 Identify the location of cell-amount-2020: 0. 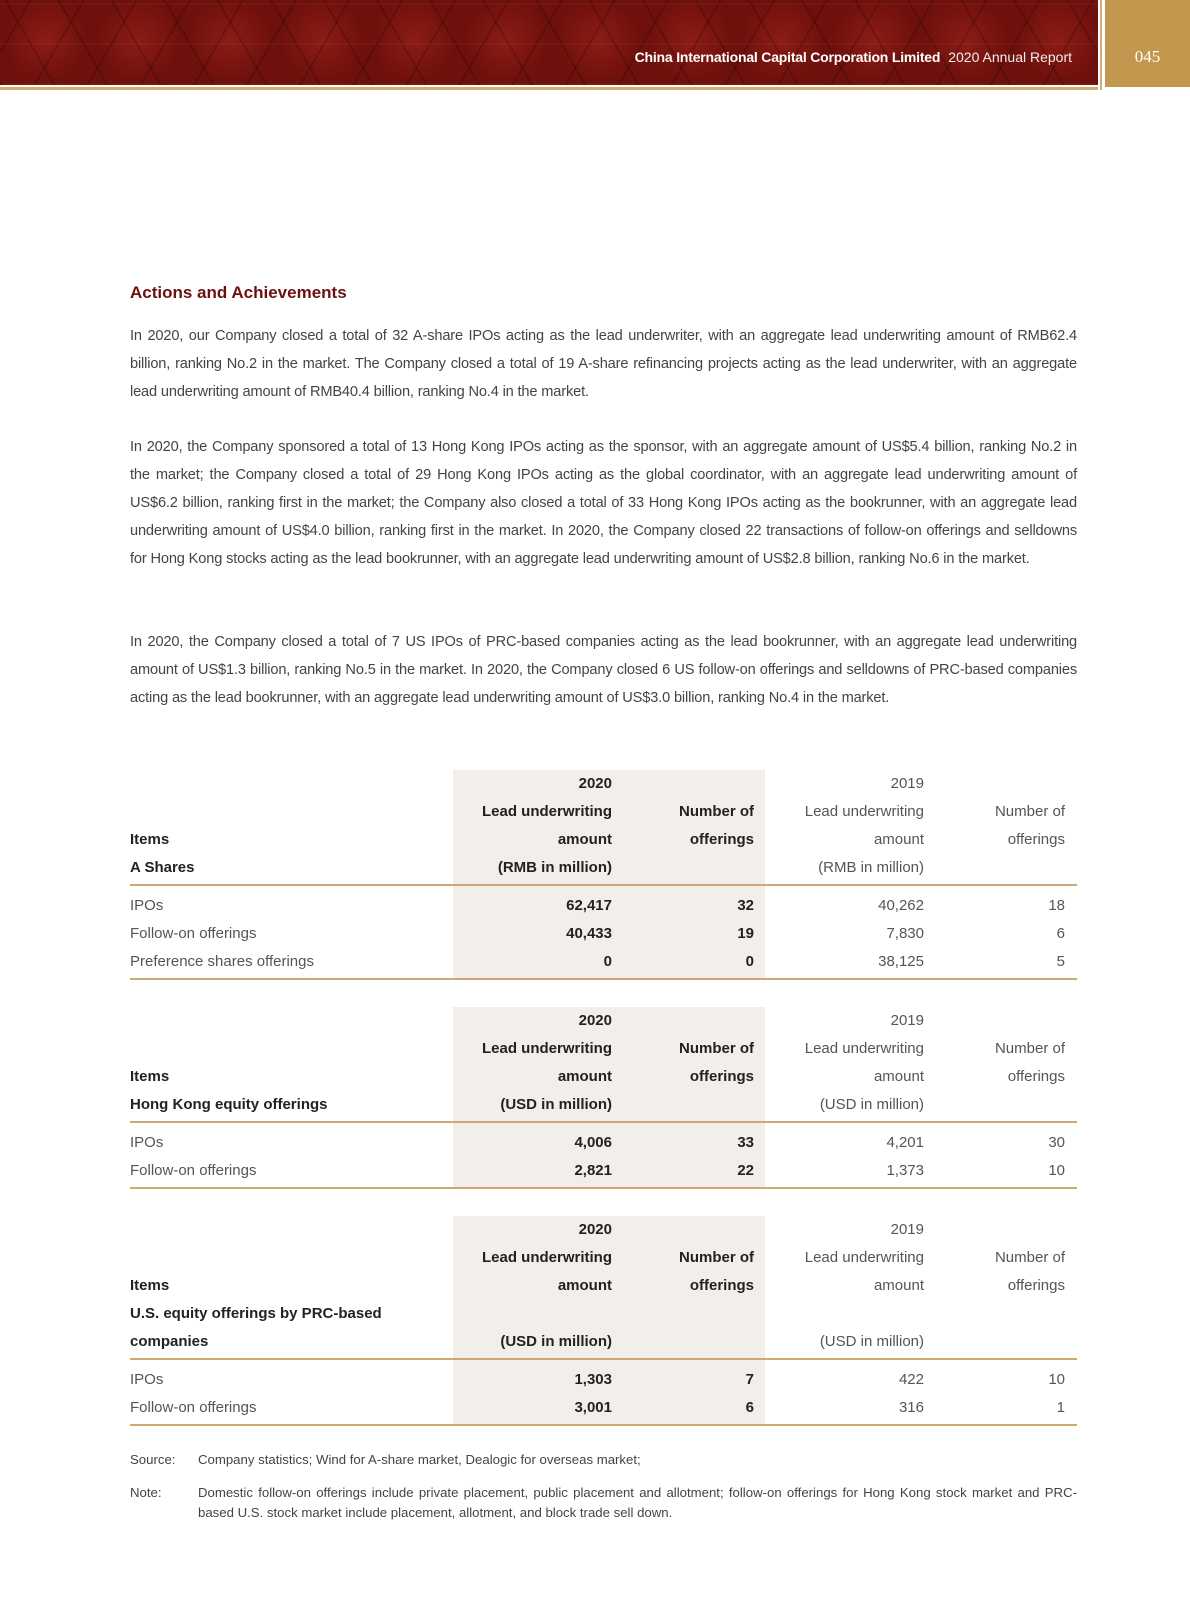
(607, 961).